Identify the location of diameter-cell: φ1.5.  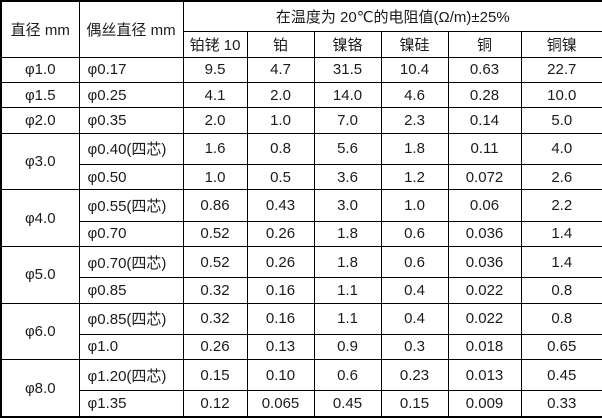
(40, 95).